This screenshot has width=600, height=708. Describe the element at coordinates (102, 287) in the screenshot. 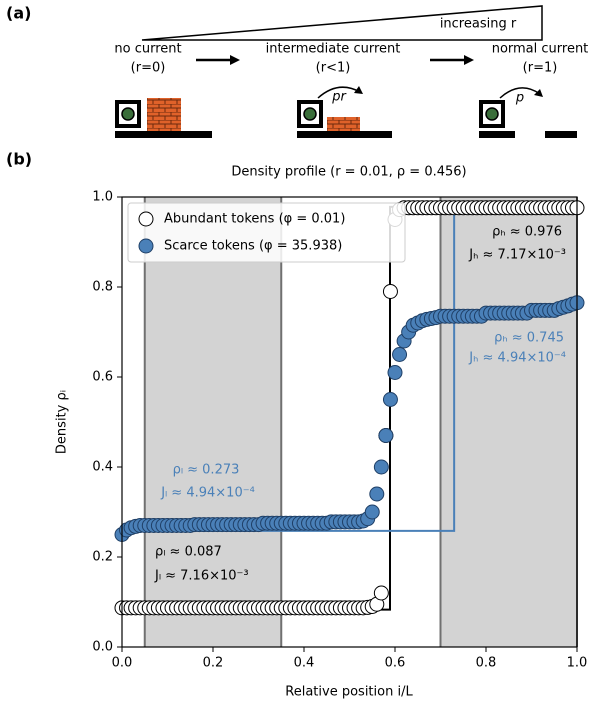

I see `y-tick-label: 0.8` at that location.